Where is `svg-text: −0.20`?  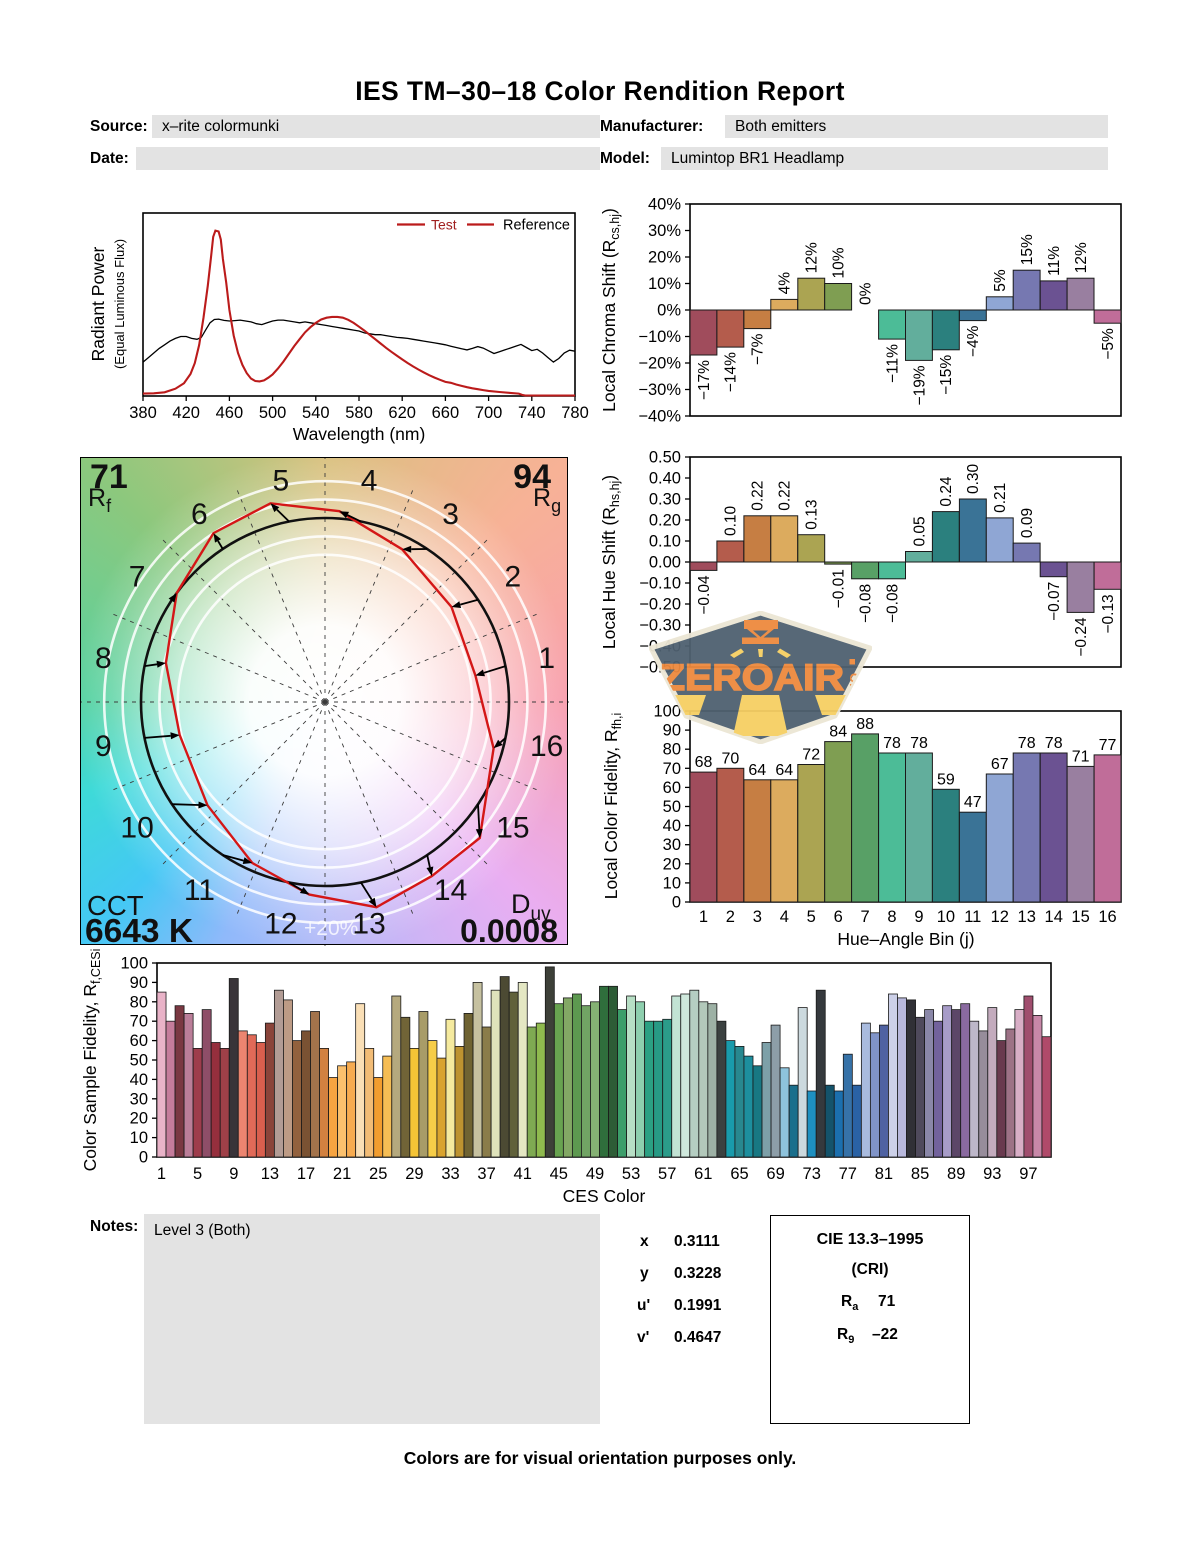
svg-text: −0.20 is located at coordinates (660, 605).